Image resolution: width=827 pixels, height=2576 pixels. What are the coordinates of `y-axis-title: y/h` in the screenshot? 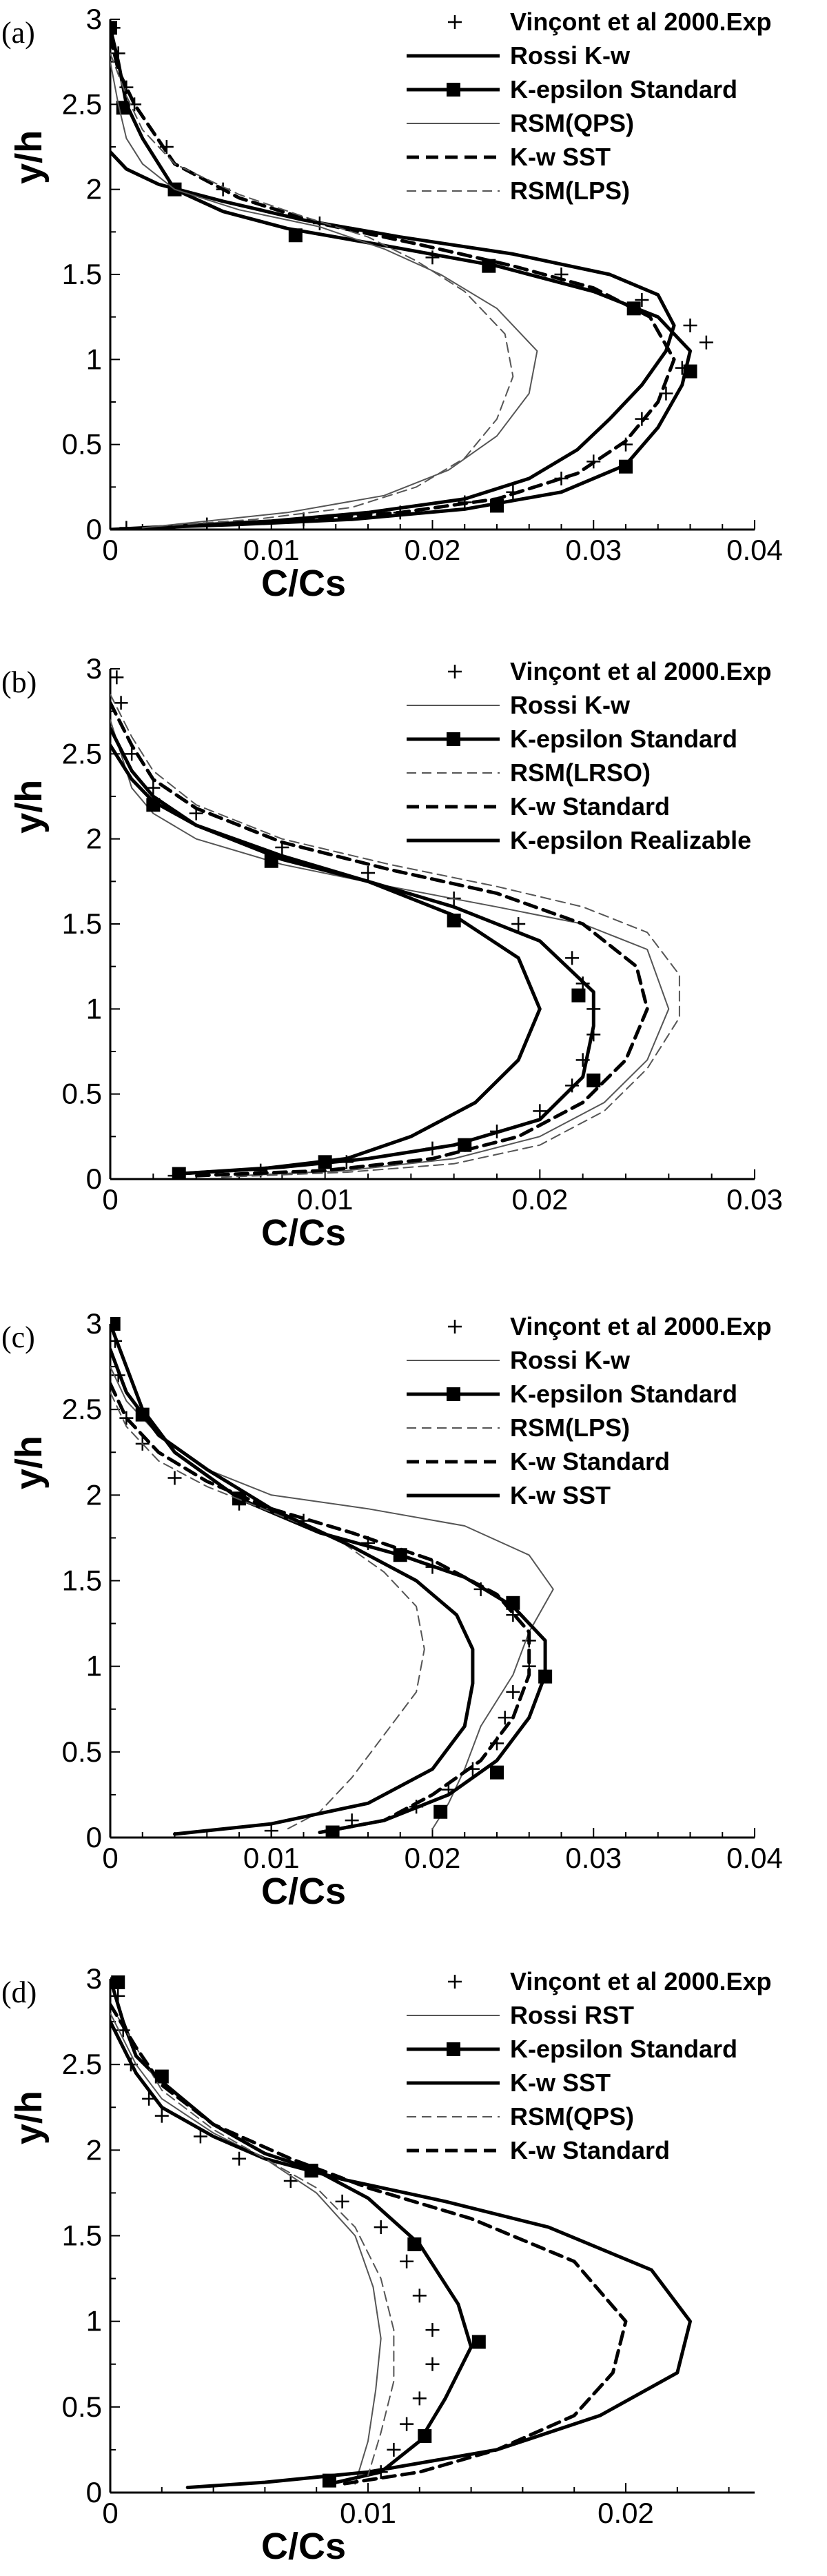 It's located at (29, 2117).